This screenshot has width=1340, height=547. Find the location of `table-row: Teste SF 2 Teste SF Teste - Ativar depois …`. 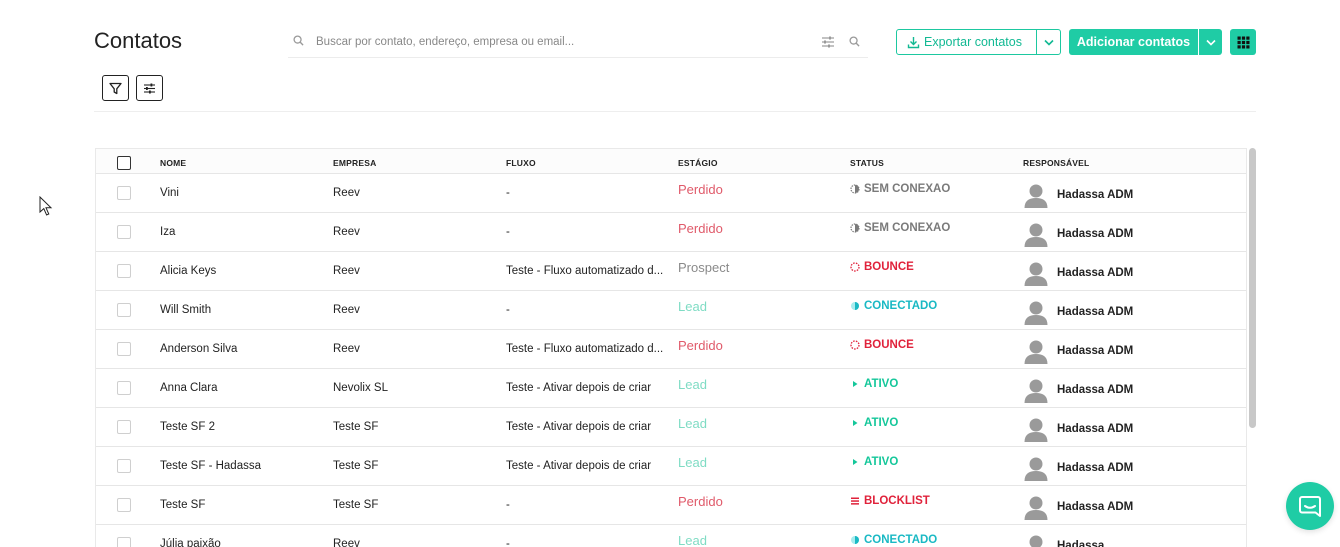

table-row: Teste SF 2 Teste SF Teste - Ativar depois … is located at coordinates (671, 427).